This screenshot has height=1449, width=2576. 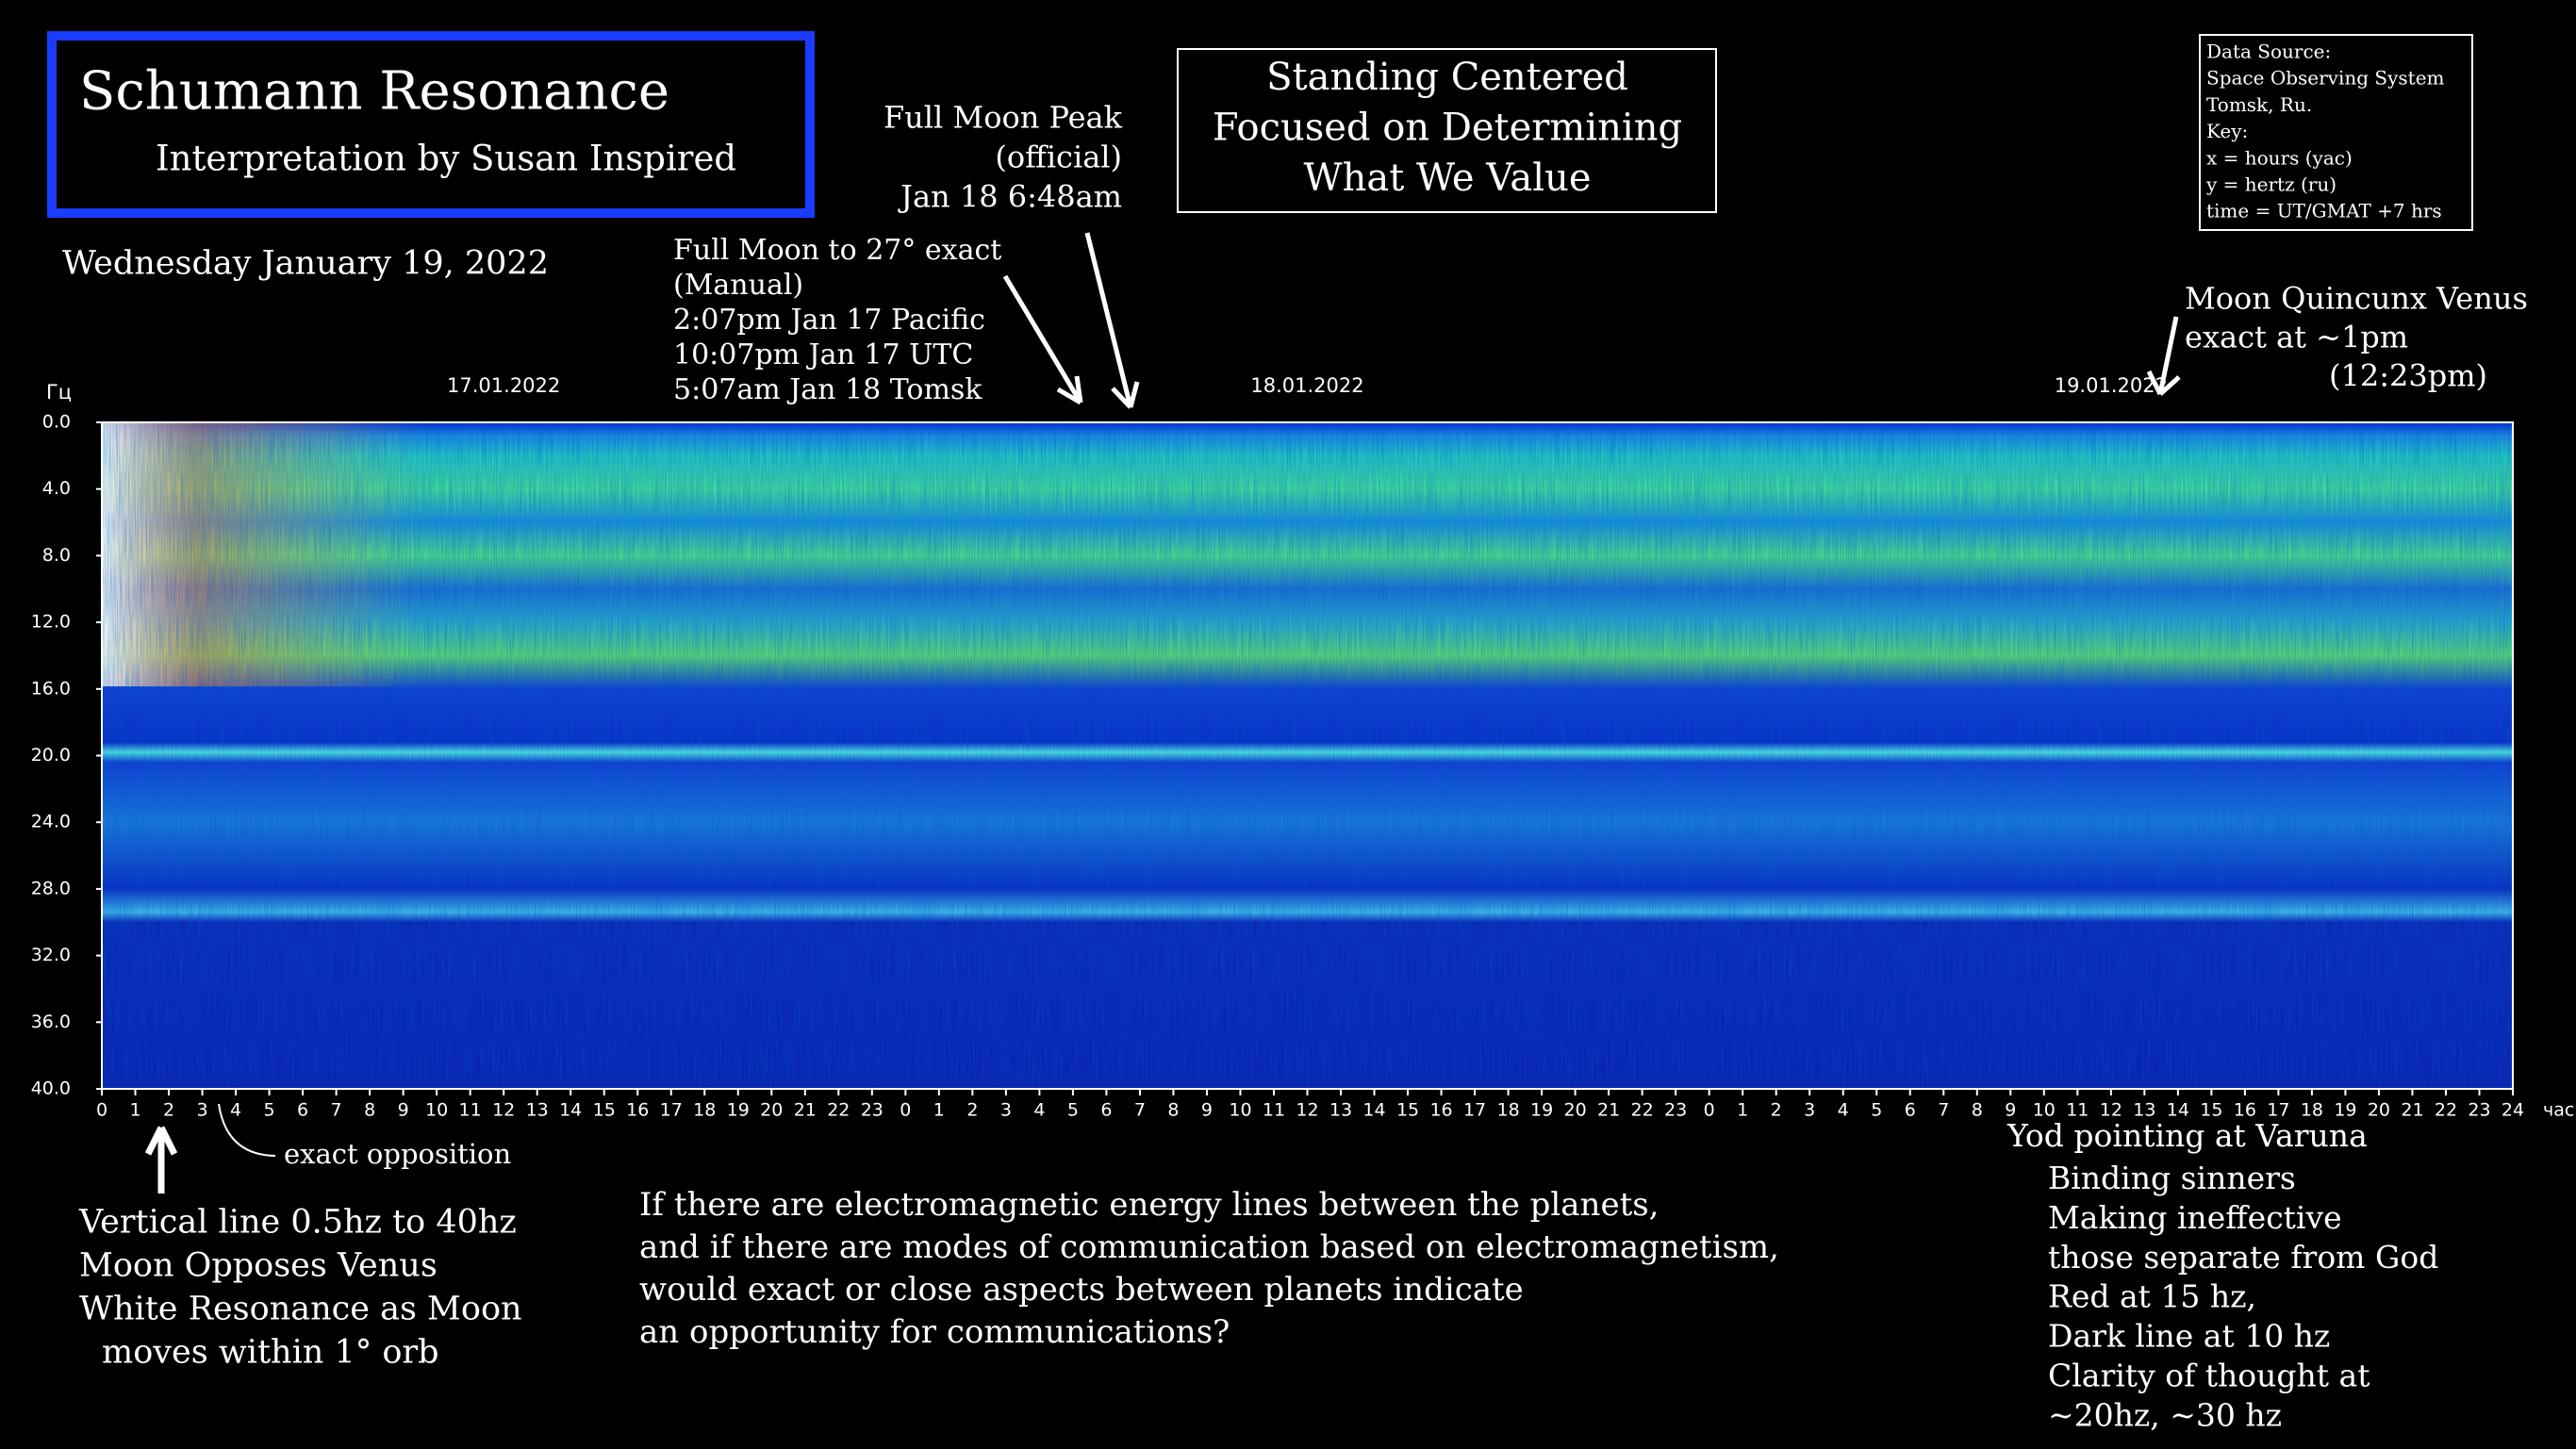 I want to click on annotation-line: Moon Opposes Venus, so click(x=258, y=1266).